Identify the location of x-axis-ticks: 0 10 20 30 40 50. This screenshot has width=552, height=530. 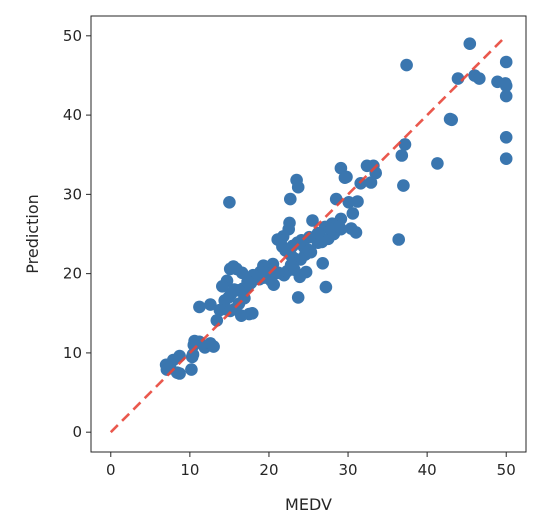
(311, 465).